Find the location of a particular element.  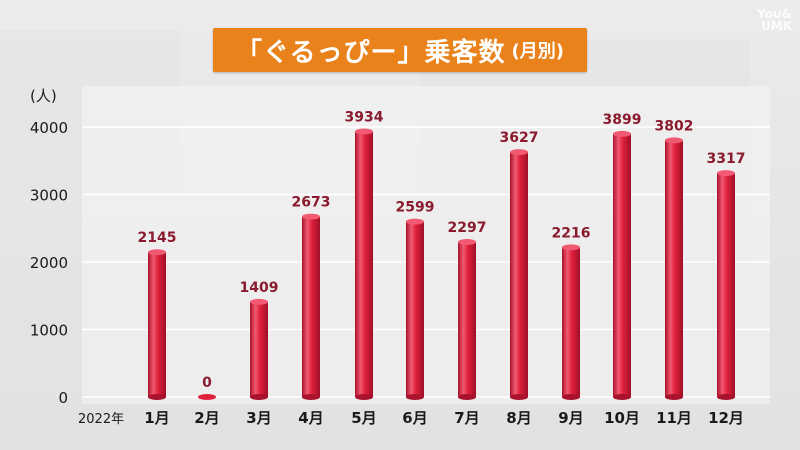

watermark-line-2: UMK is located at coordinates (776, 26).